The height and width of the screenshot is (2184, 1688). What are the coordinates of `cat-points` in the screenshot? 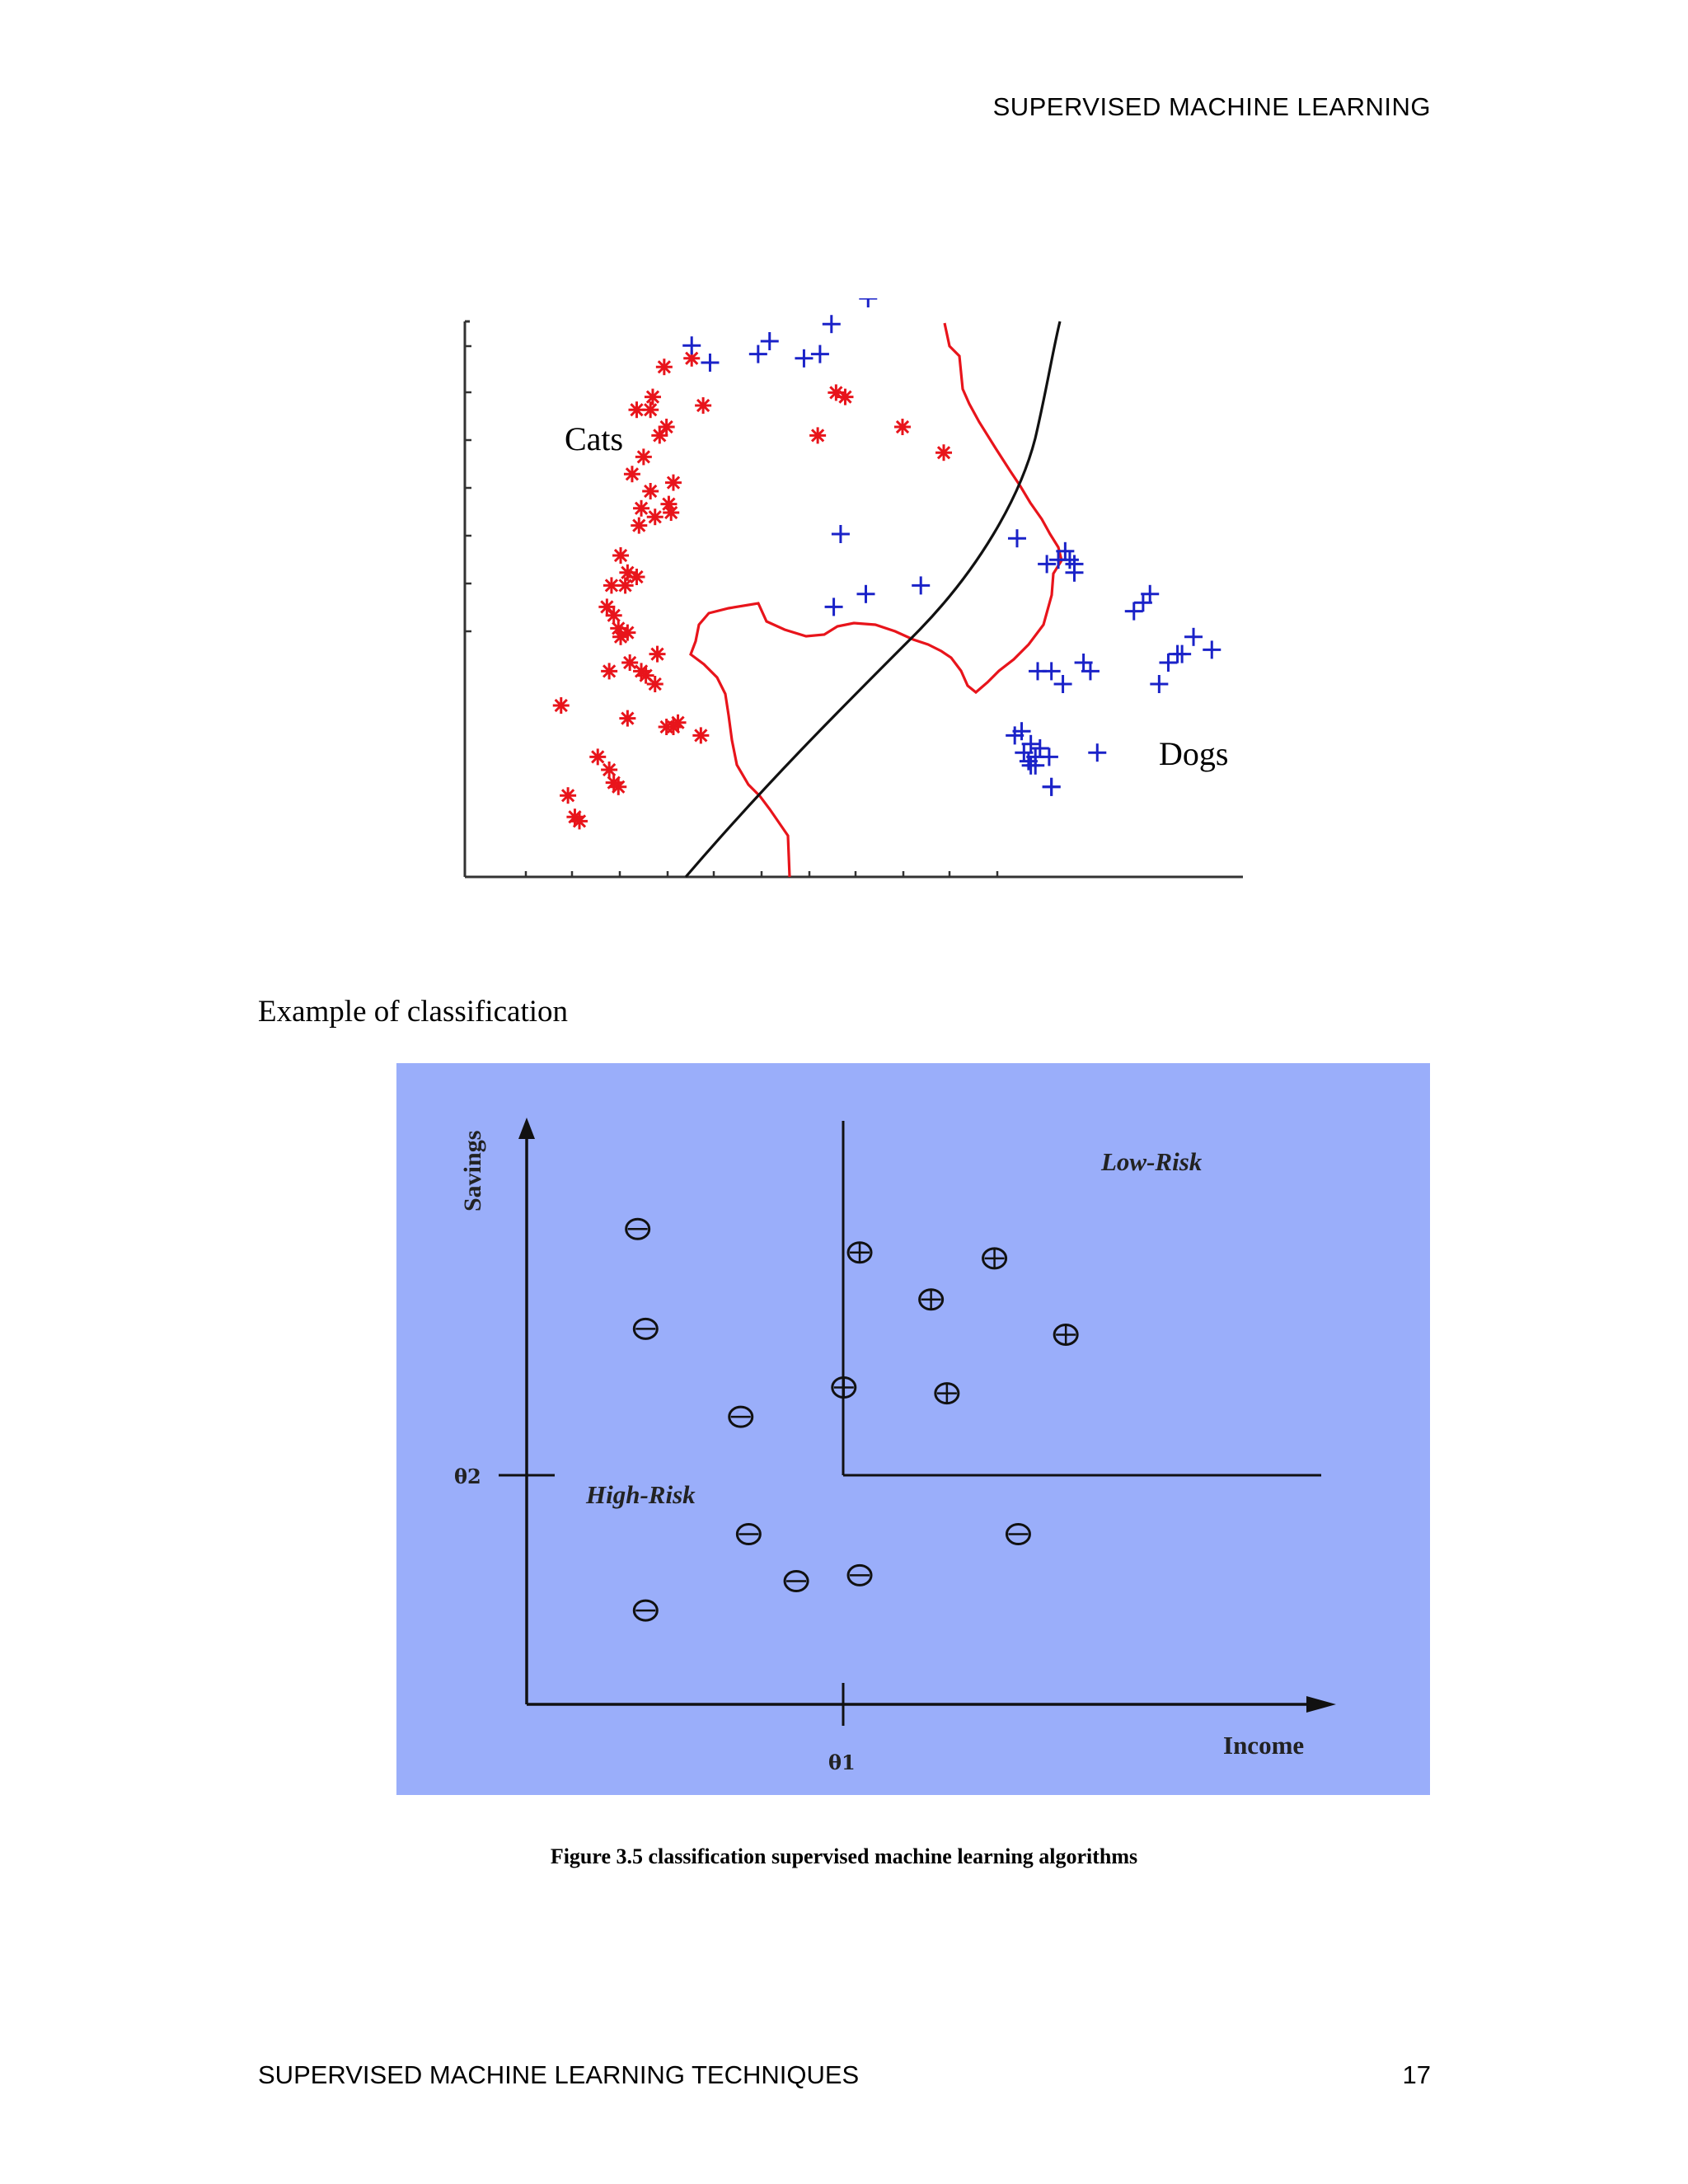 It's located at (753, 589).